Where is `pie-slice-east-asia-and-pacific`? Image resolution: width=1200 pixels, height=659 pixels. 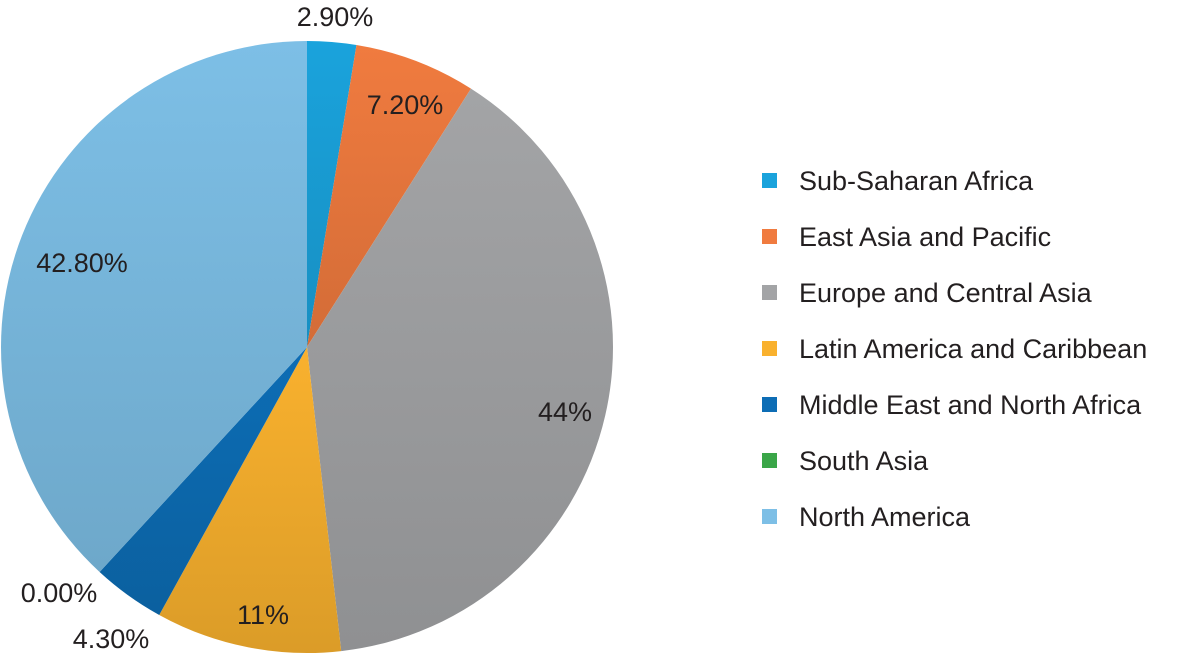 pie-slice-east-asia-and-pacific is located at coordinates (389, 196).